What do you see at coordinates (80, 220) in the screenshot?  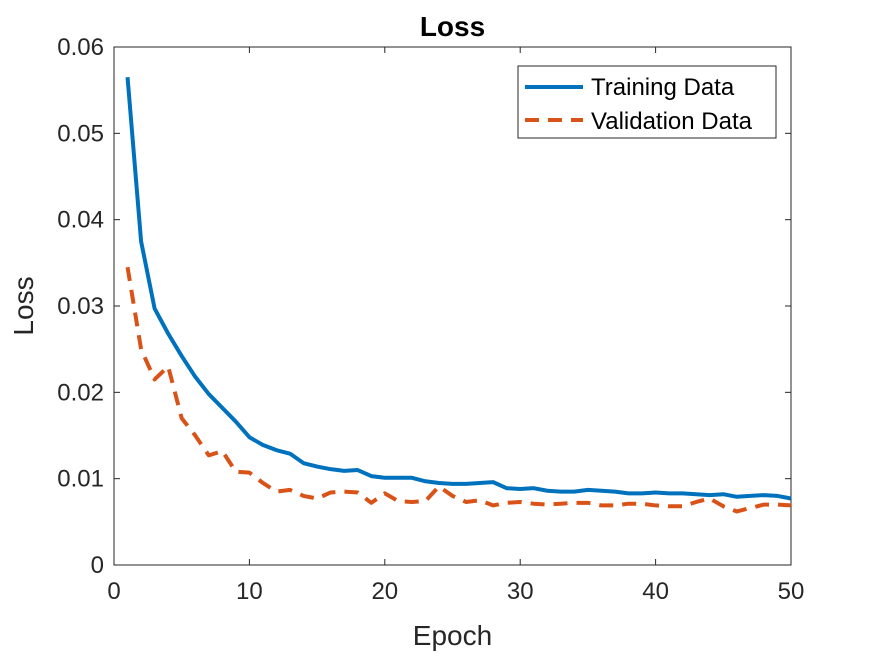 I see `y-tick-label: 0.04` at bounding box center [80, 220].